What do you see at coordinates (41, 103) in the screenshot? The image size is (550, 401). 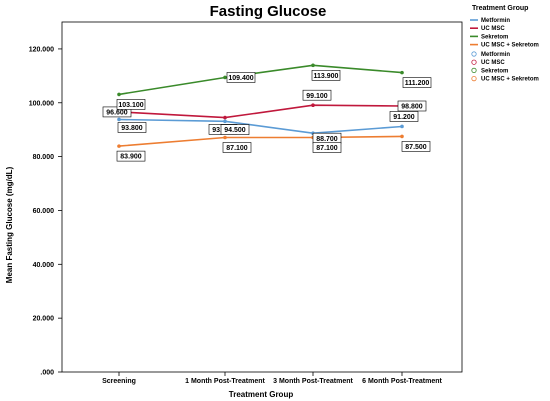 I see `y-tick-label: 100.000` at bounding box center [41, 103].